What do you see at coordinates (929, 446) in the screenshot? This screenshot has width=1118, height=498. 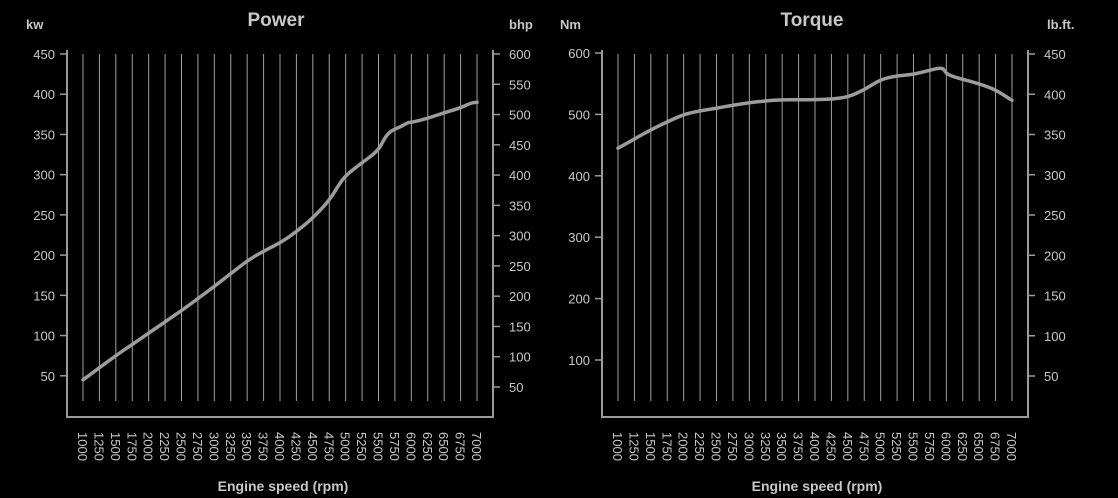 I see `torque-x-tick-label: 5750` at bounding box center [929, 446].